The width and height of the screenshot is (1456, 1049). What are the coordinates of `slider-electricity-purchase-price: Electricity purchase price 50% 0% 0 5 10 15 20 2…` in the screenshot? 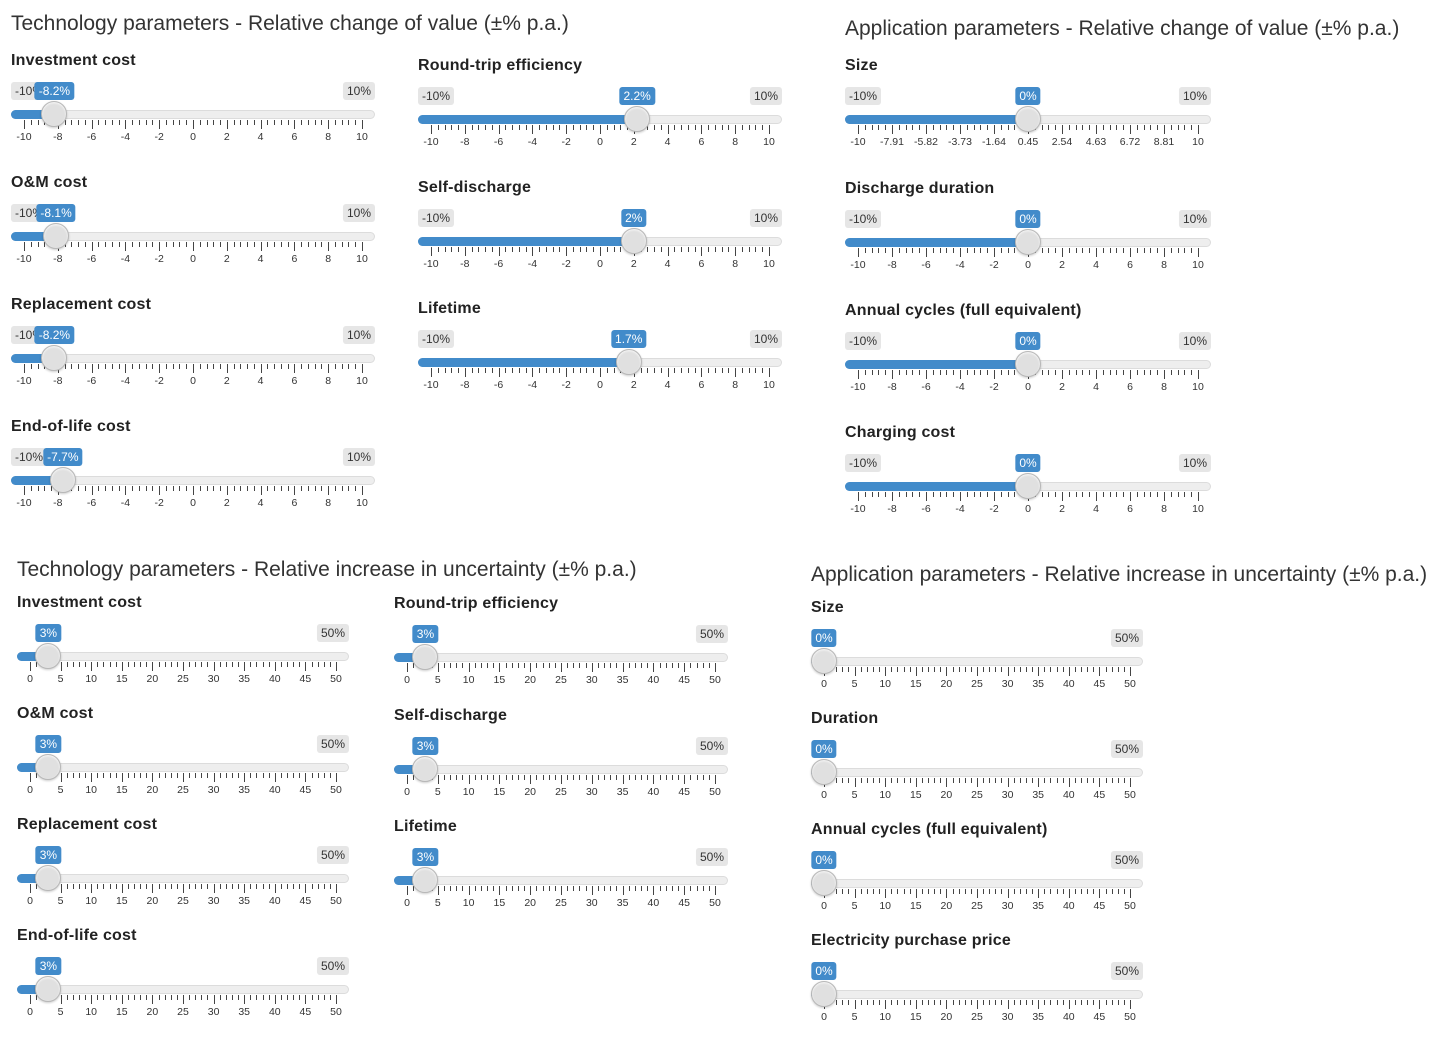 It's located at (977, 977).